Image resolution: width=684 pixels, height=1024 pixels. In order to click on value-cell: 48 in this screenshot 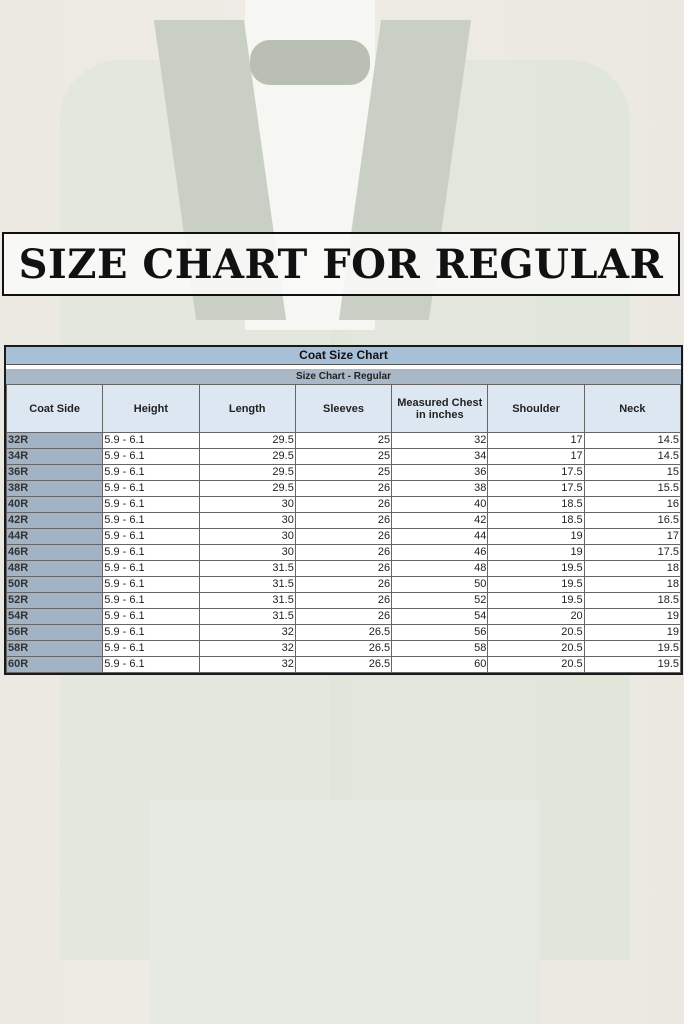, I will do `click(440, 568)`.